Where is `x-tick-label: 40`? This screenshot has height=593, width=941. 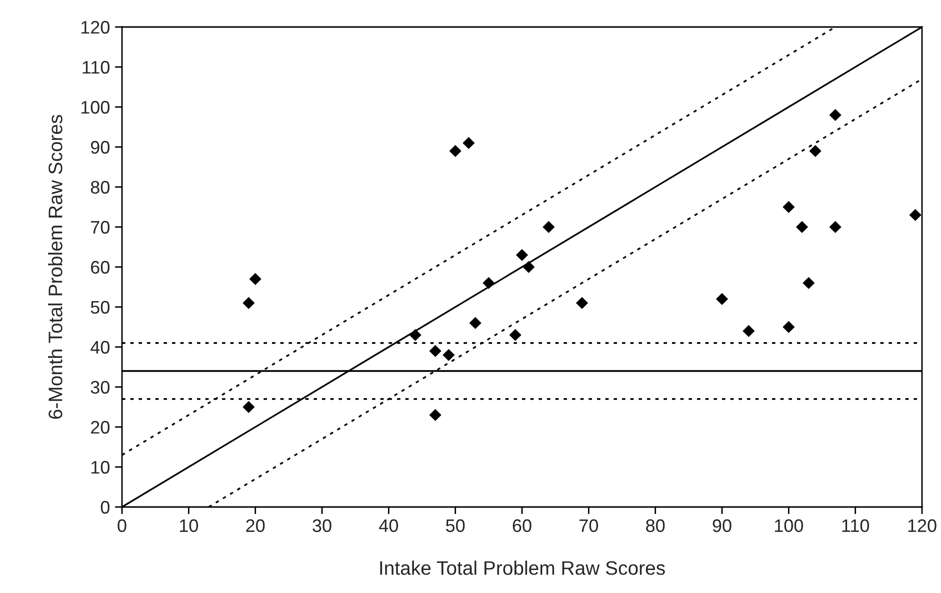
x-tick-label: 40 is located at coordinates (388, 525).